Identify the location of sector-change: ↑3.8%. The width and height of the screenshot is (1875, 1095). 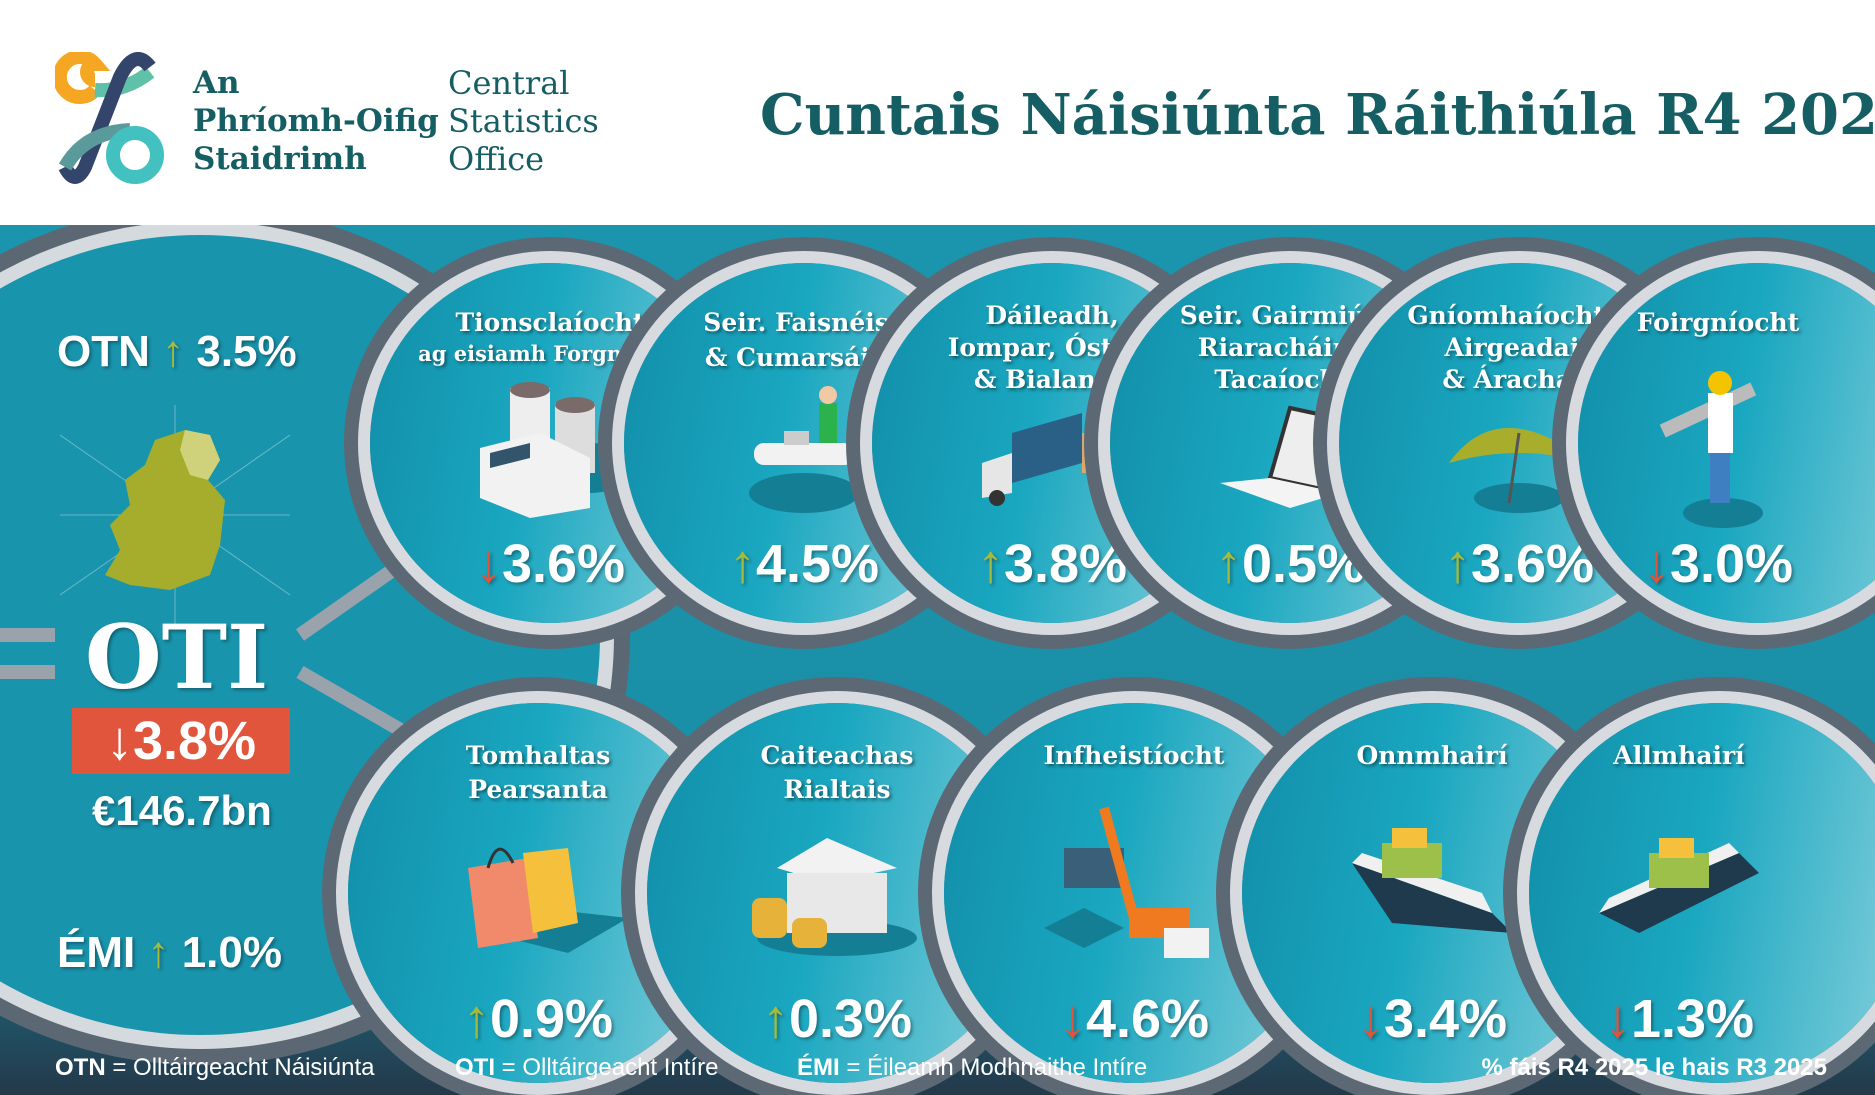
(1052, 564).